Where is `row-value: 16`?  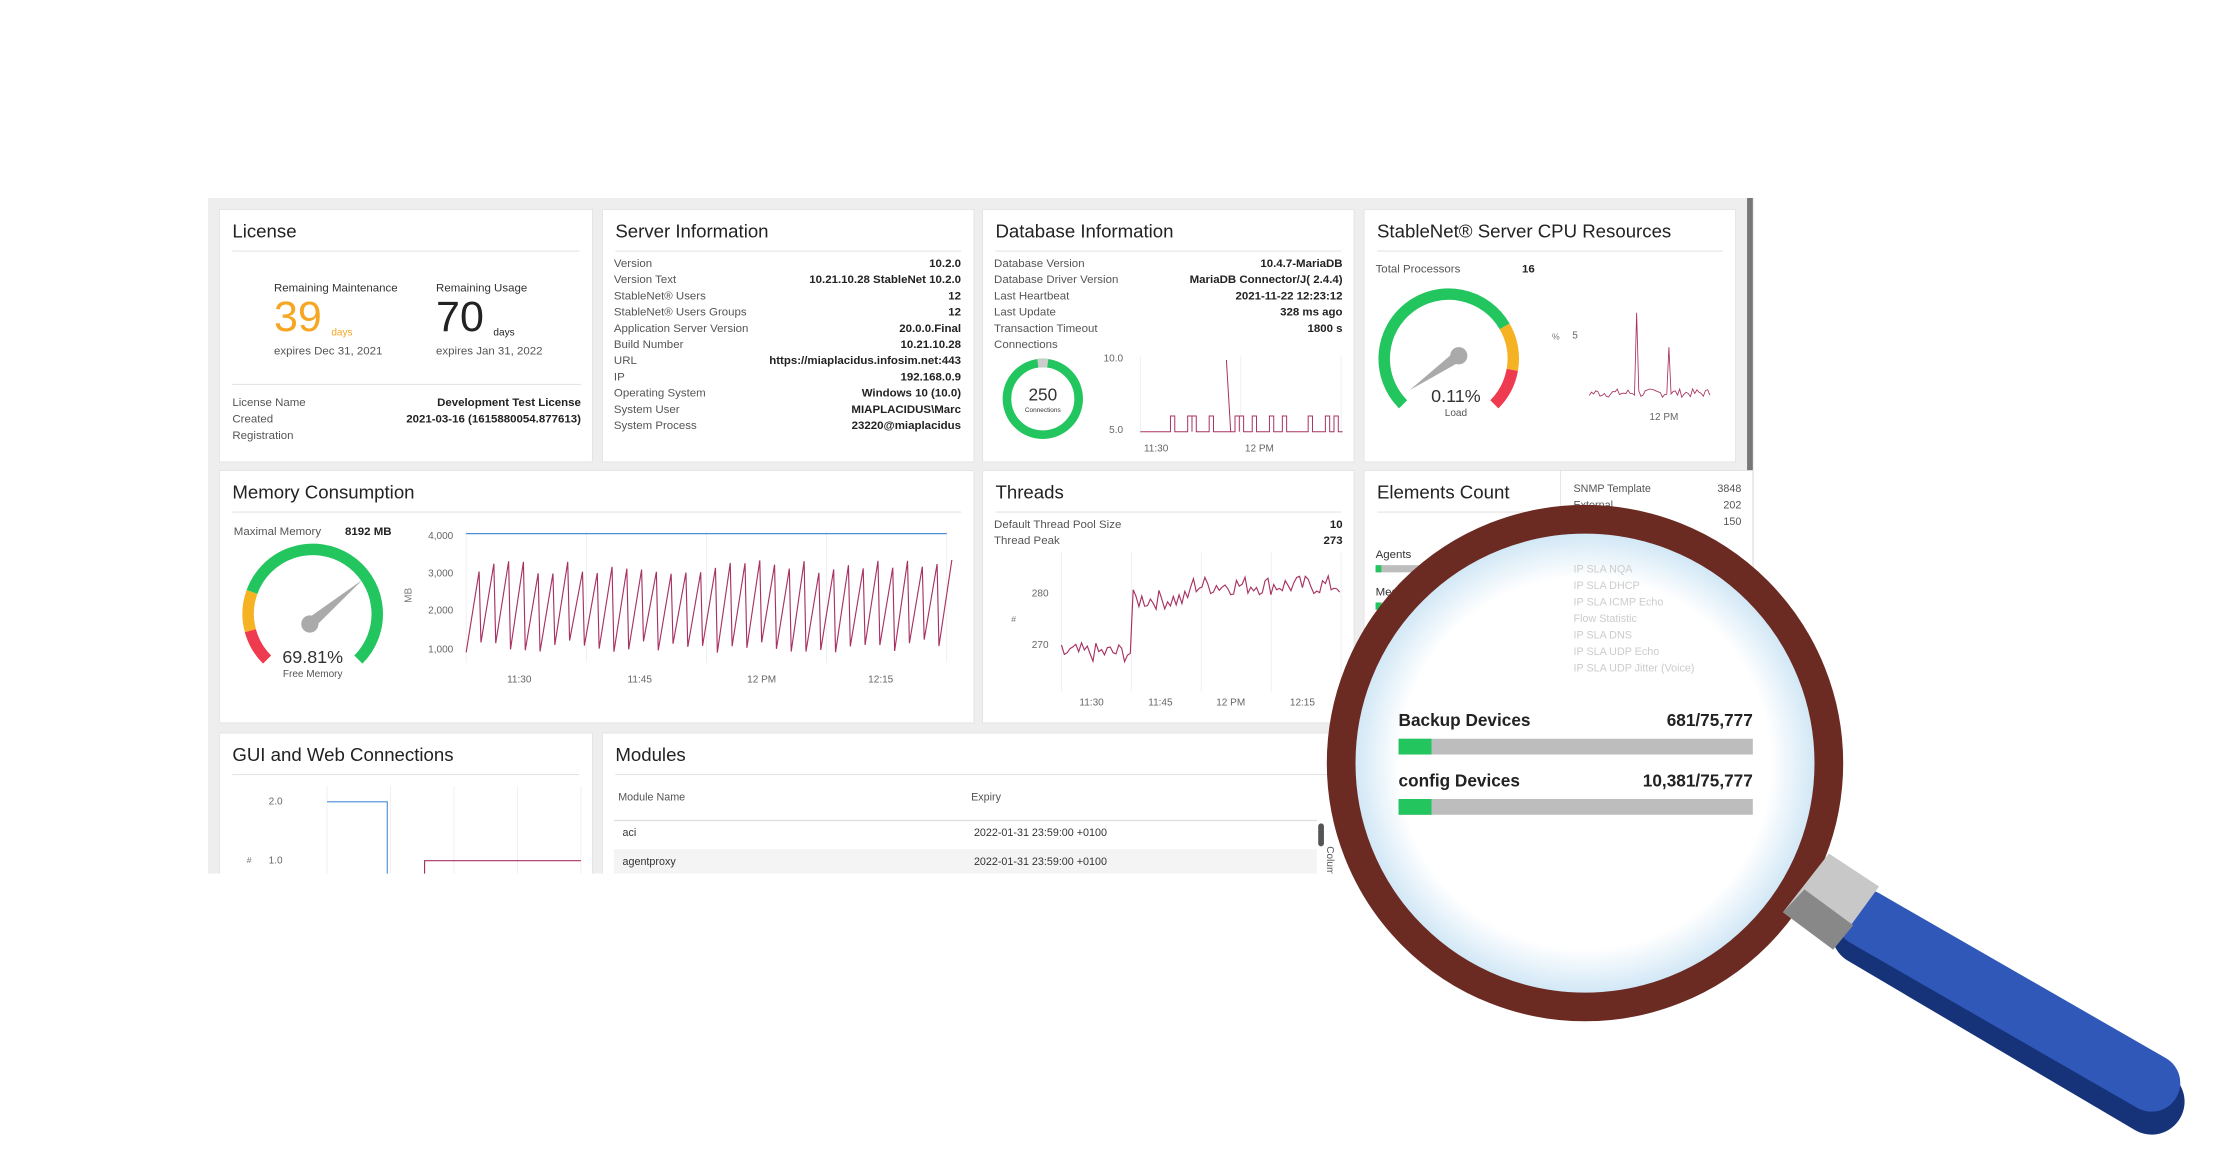
row-value: 16 is located at coordinates (1528, 270).